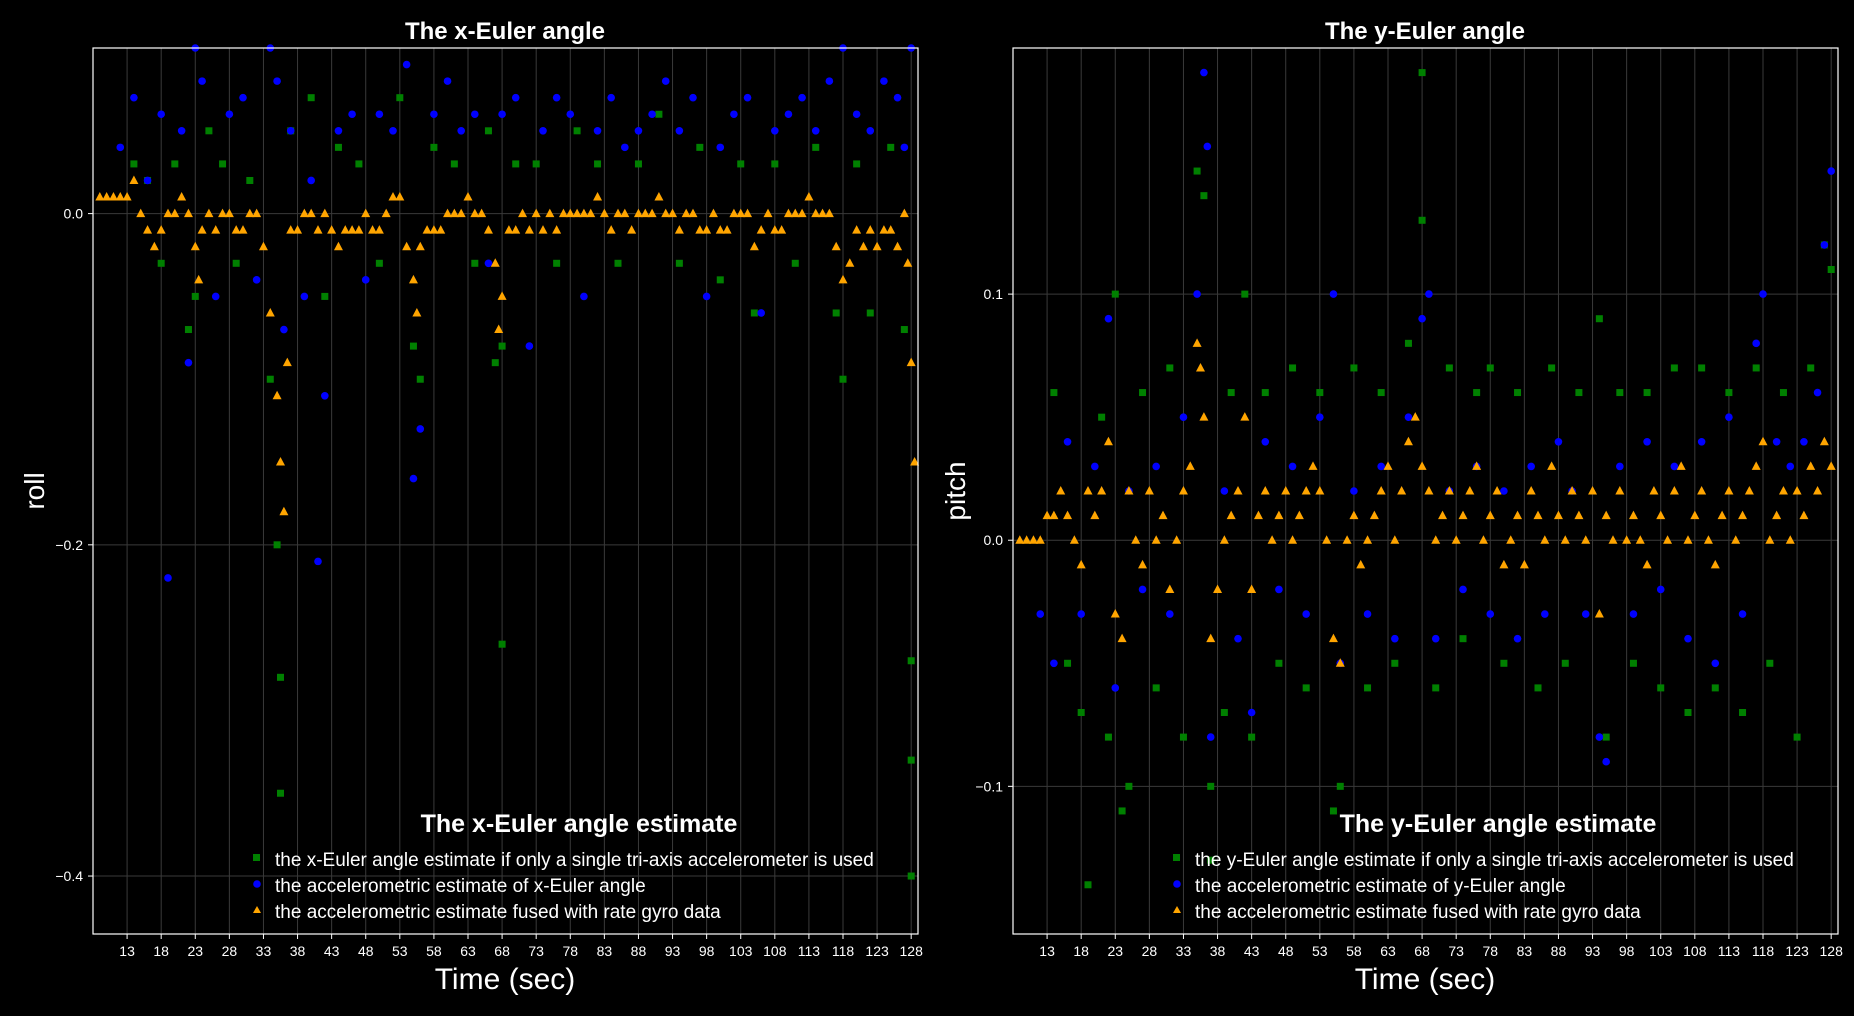 This screenshot has width=1854, height=1016. I want to click on y-tick-label: 0.0, so click(994, 540).